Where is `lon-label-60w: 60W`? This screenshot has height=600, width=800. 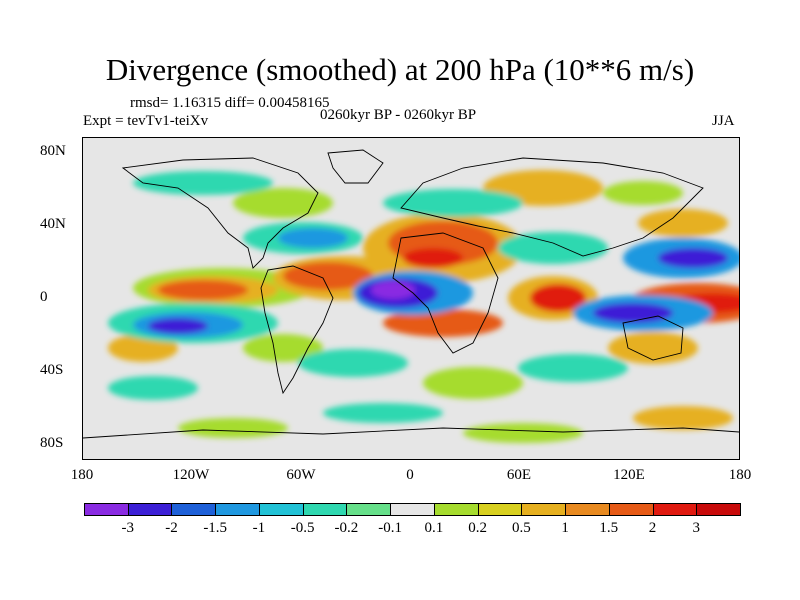
lon-label-60w: 60W is located at coordinates (301, 475).